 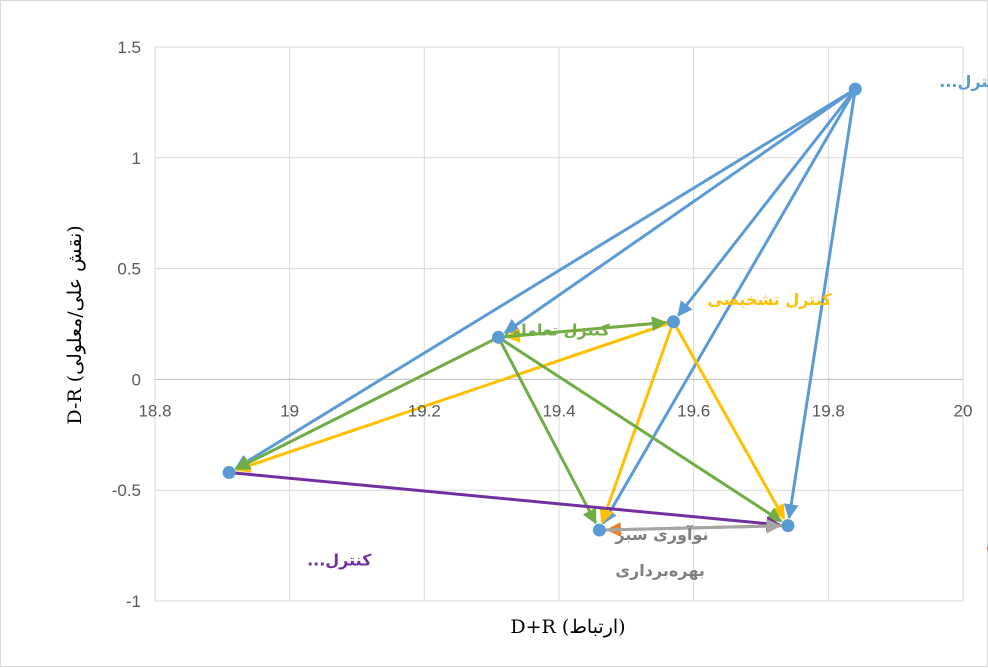 What do you see at coordinates (136, 158) in the screenshot?
I see `y-tick-label: 1` at bounding box center [136, 158].